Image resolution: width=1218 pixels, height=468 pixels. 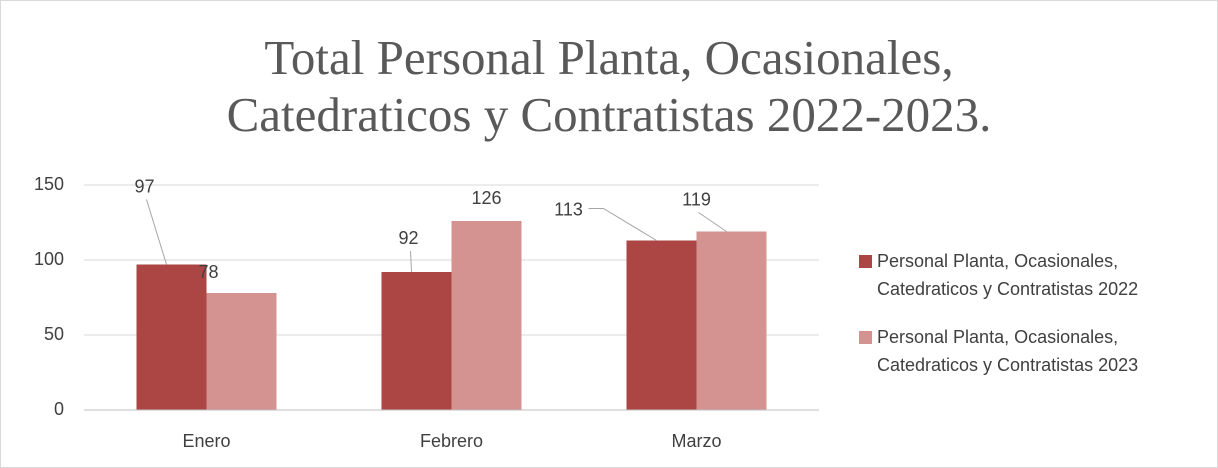 I want to click on y-tick-label: 150, so click(x=49, y=184).